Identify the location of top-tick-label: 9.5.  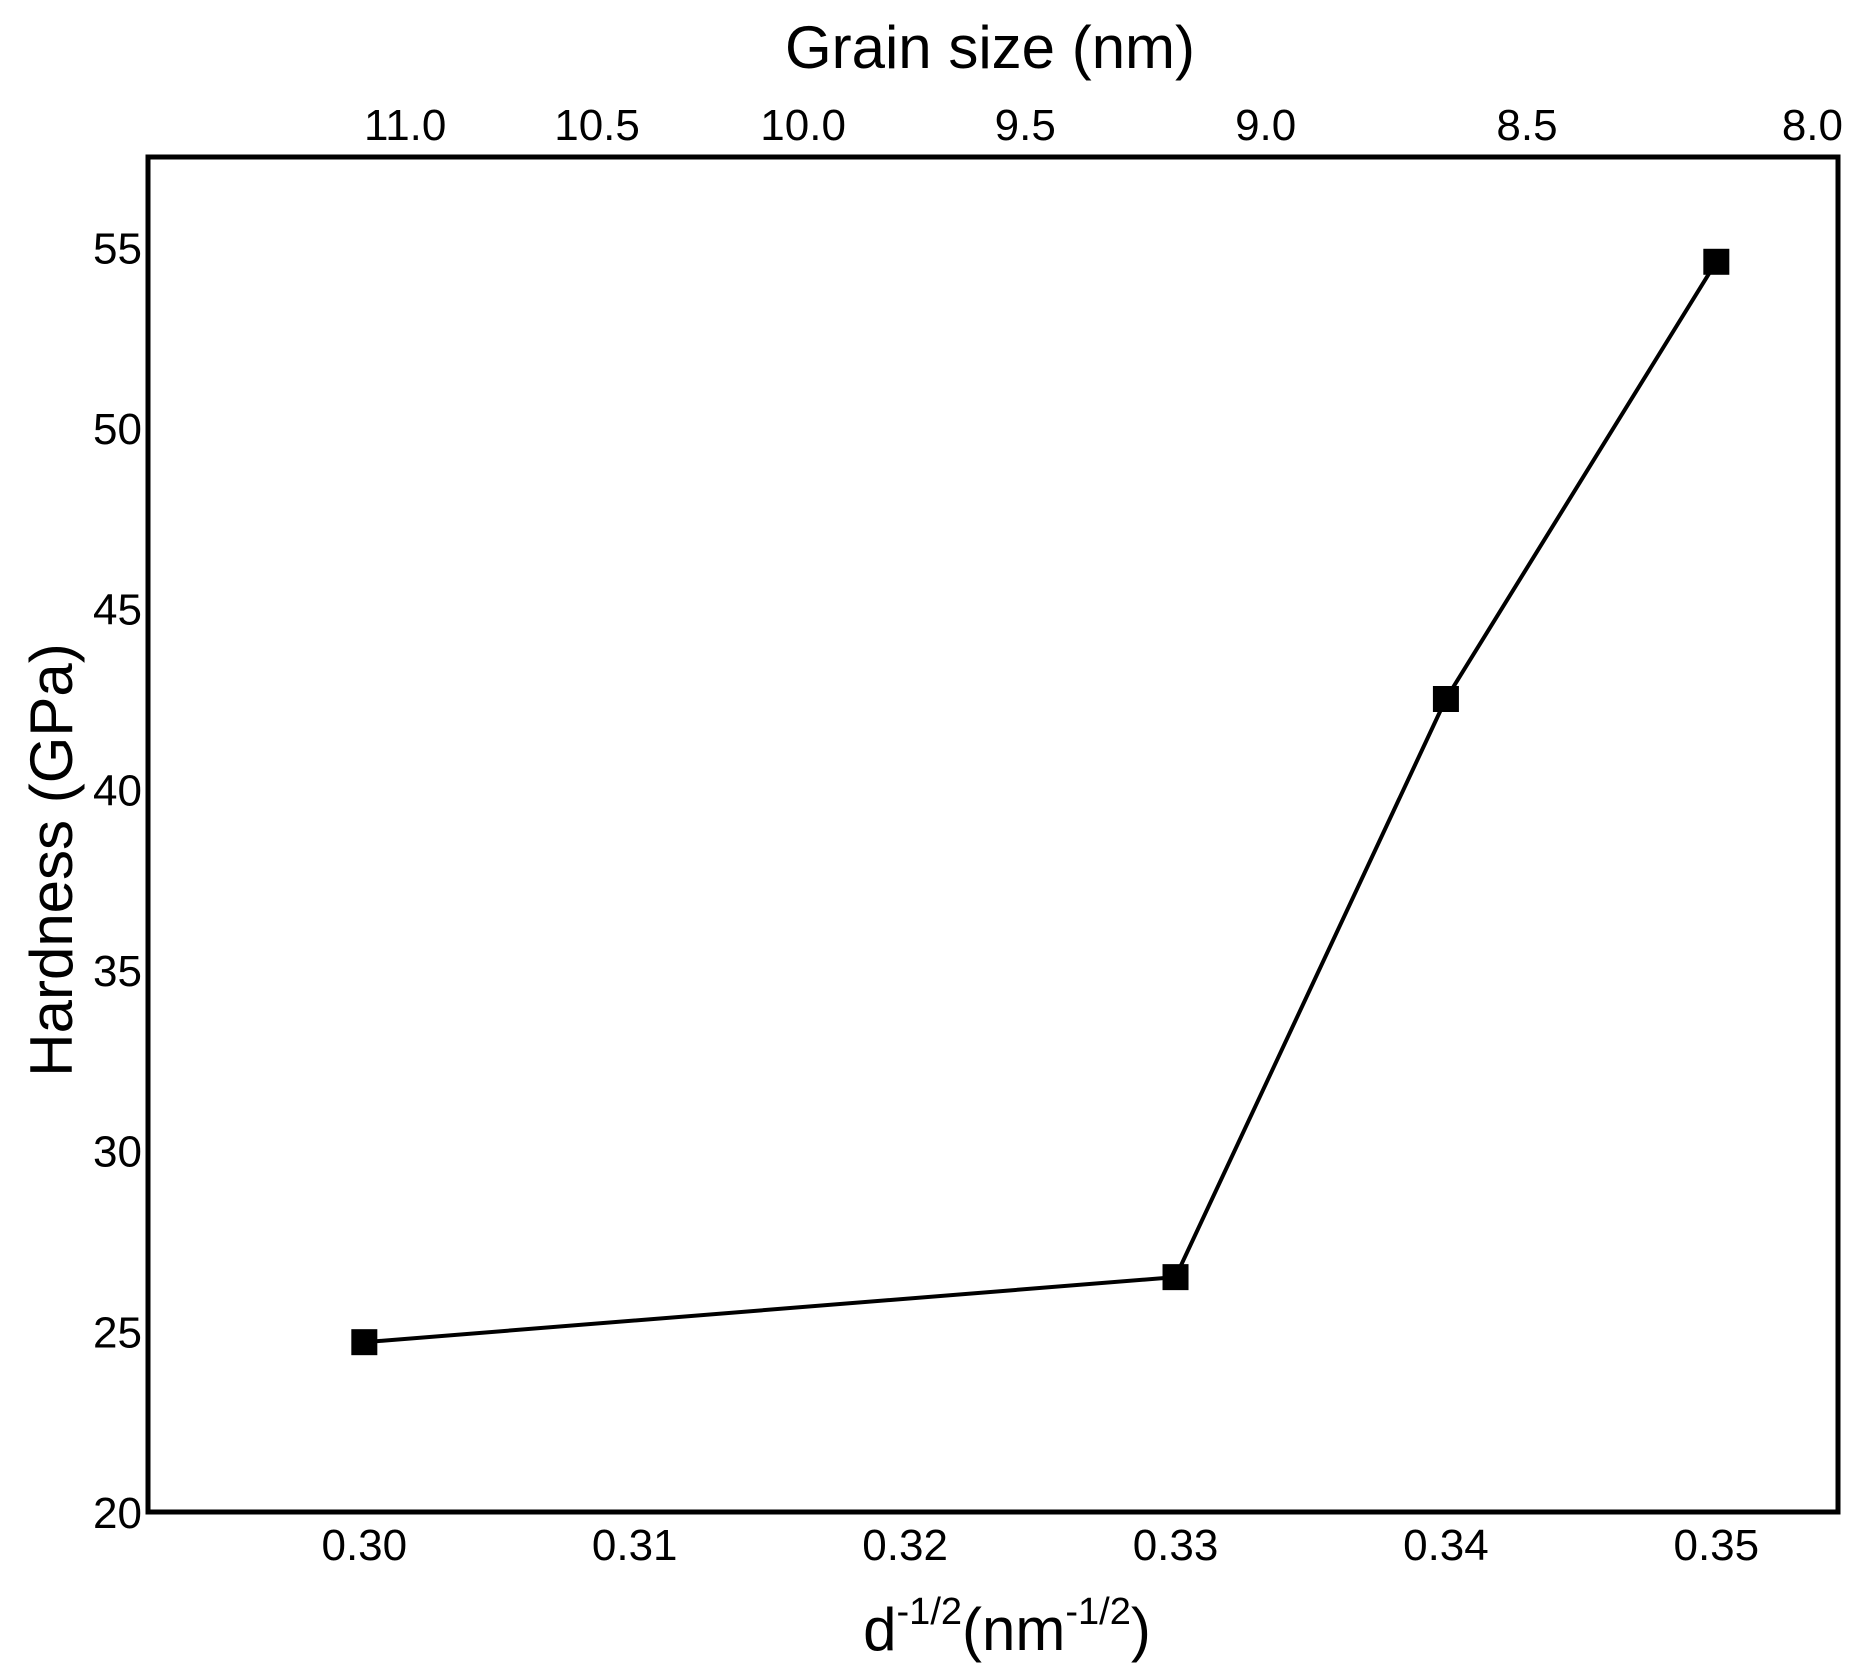
(1025, 125).